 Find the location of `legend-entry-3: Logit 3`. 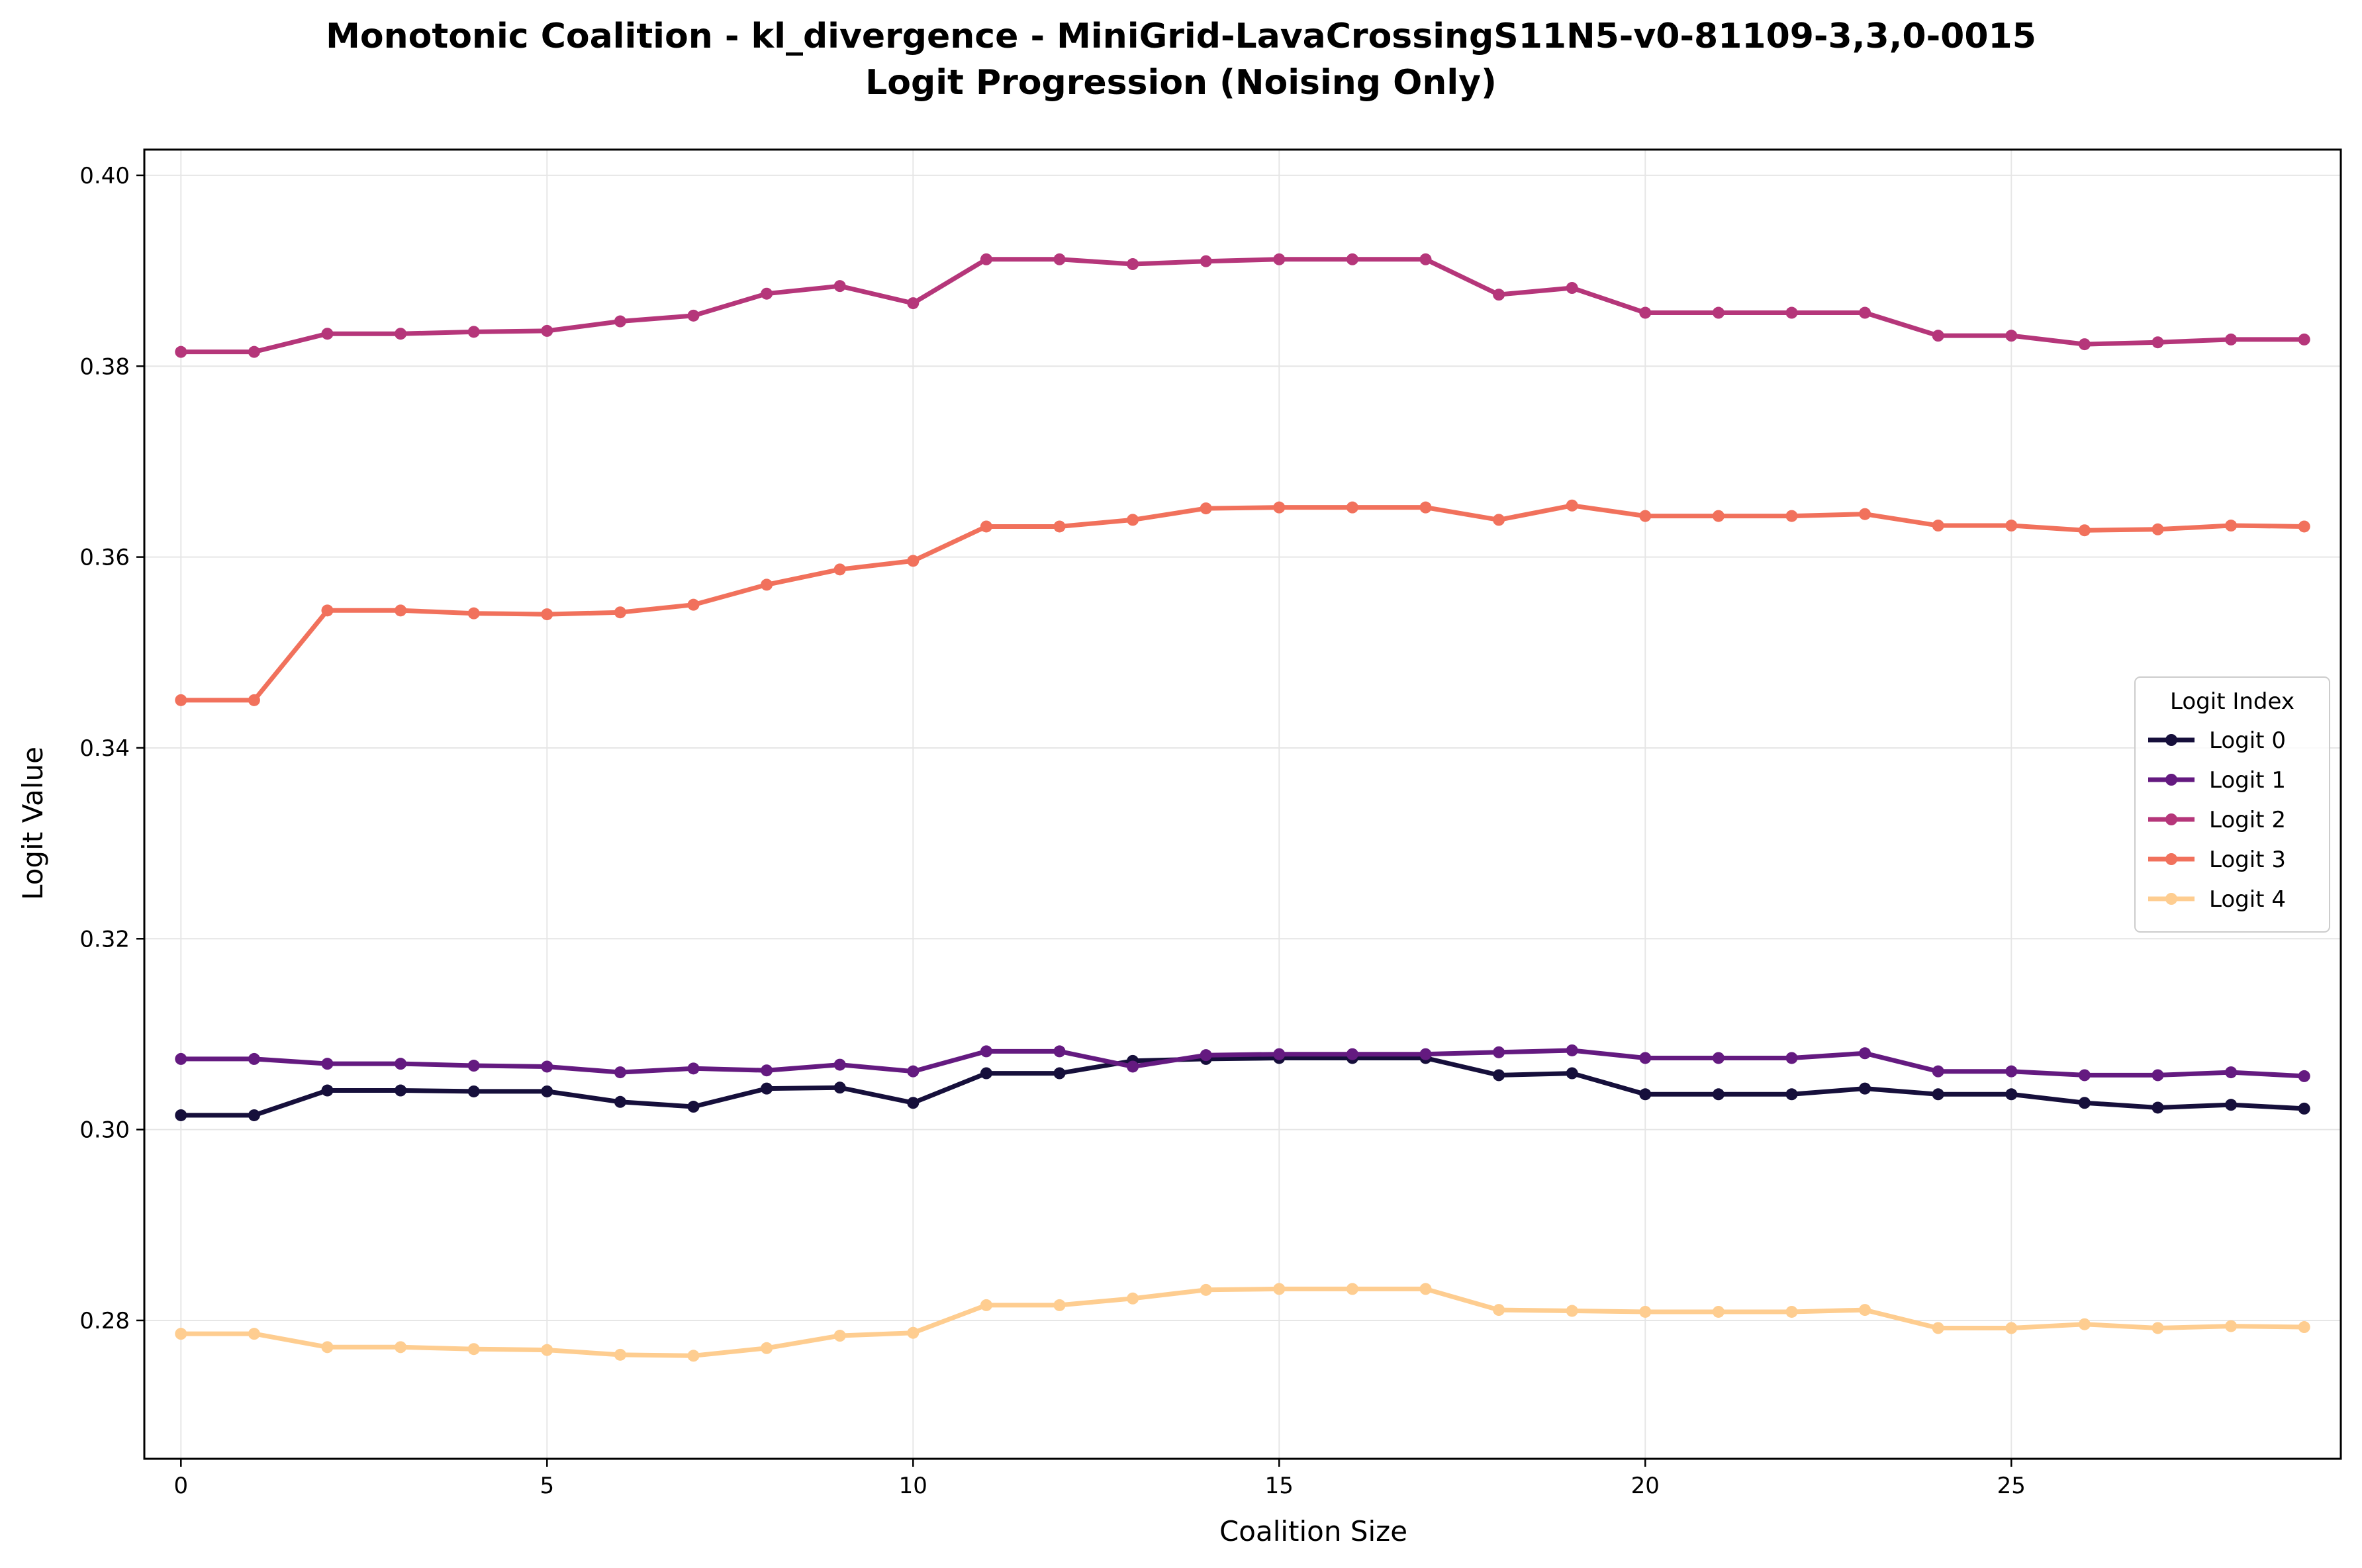

legend-entry-3: Logit 3 is located at coordinates (2217, 860).